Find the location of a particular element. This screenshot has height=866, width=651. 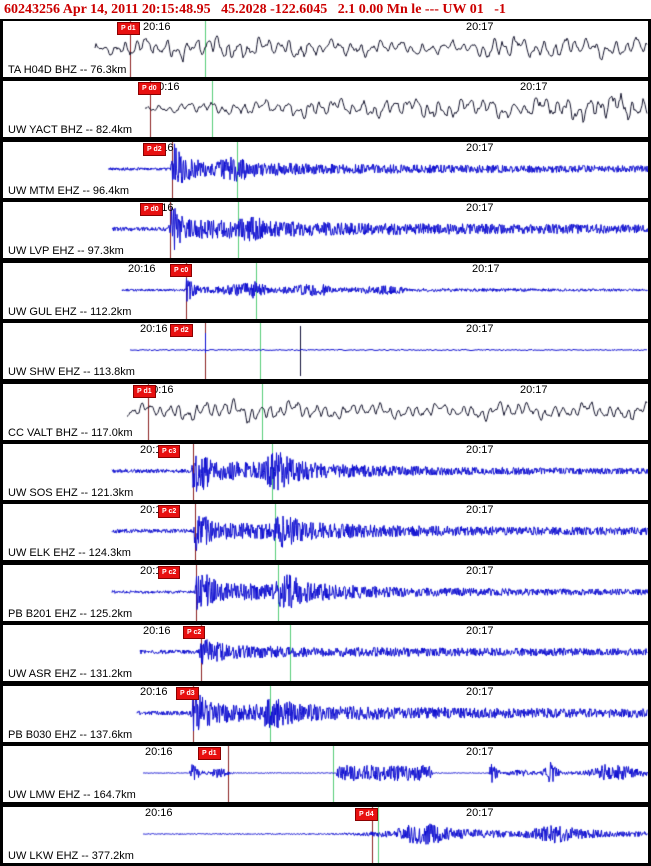

station-label: UW ELK EHZ -- 124.3km is located at coordinates (69, 553).